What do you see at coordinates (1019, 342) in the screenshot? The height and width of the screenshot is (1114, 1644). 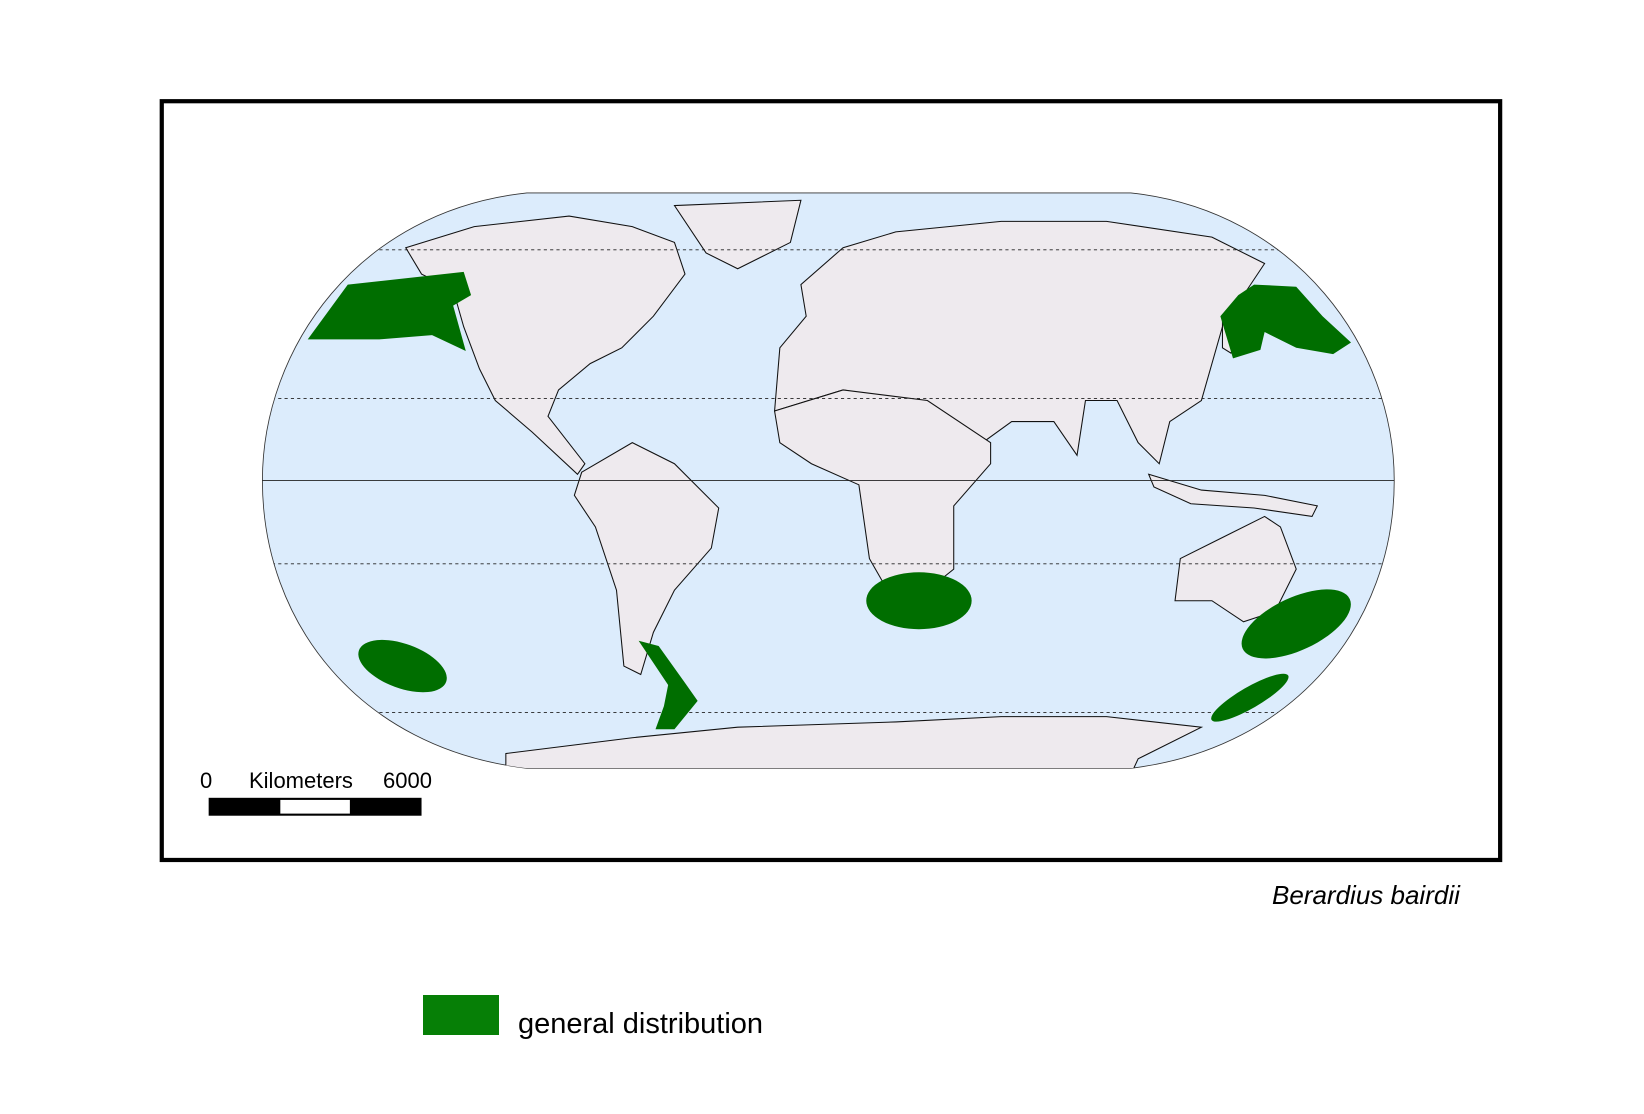 I see `eurasia` at bounding box center [1019, 342].